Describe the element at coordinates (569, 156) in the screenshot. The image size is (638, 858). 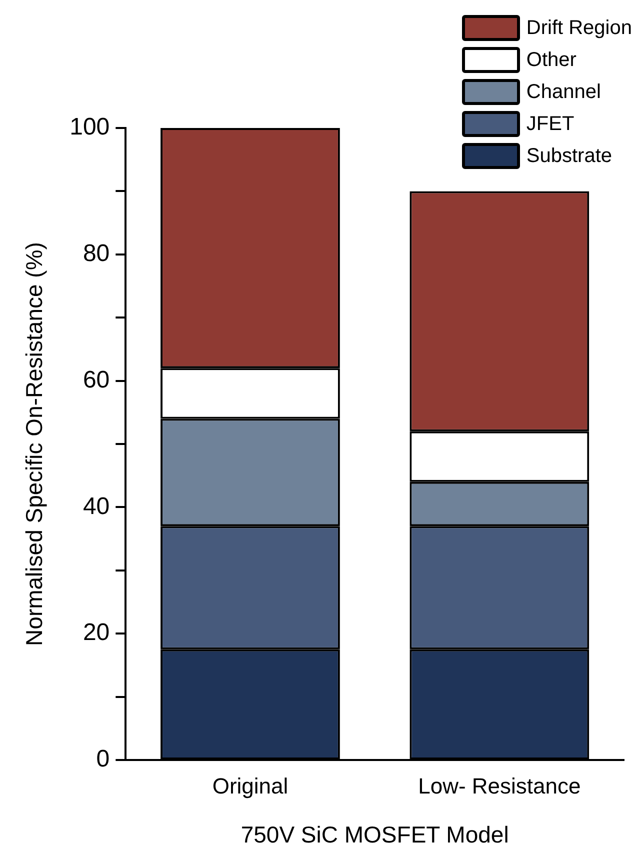
I see `legend-label: Substrate` at that location.